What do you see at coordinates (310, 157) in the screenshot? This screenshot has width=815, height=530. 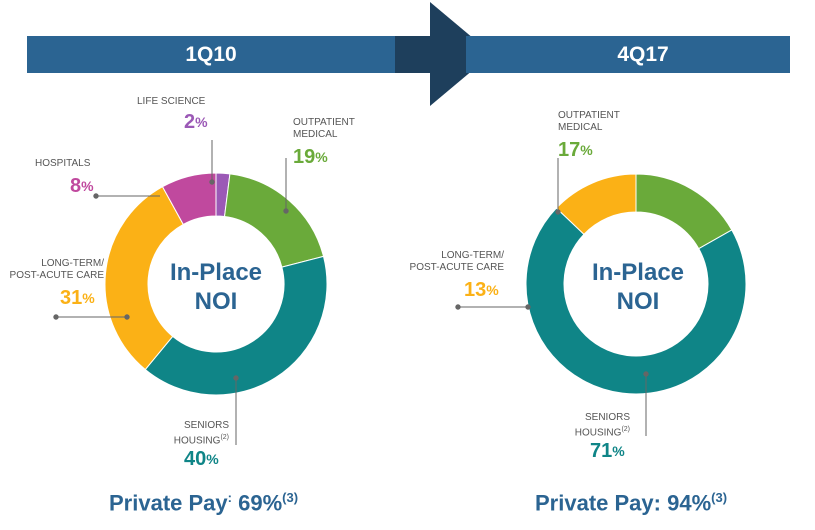 I see `pct-outpatient-1q10: 19%` at bounding box center [310, 157].